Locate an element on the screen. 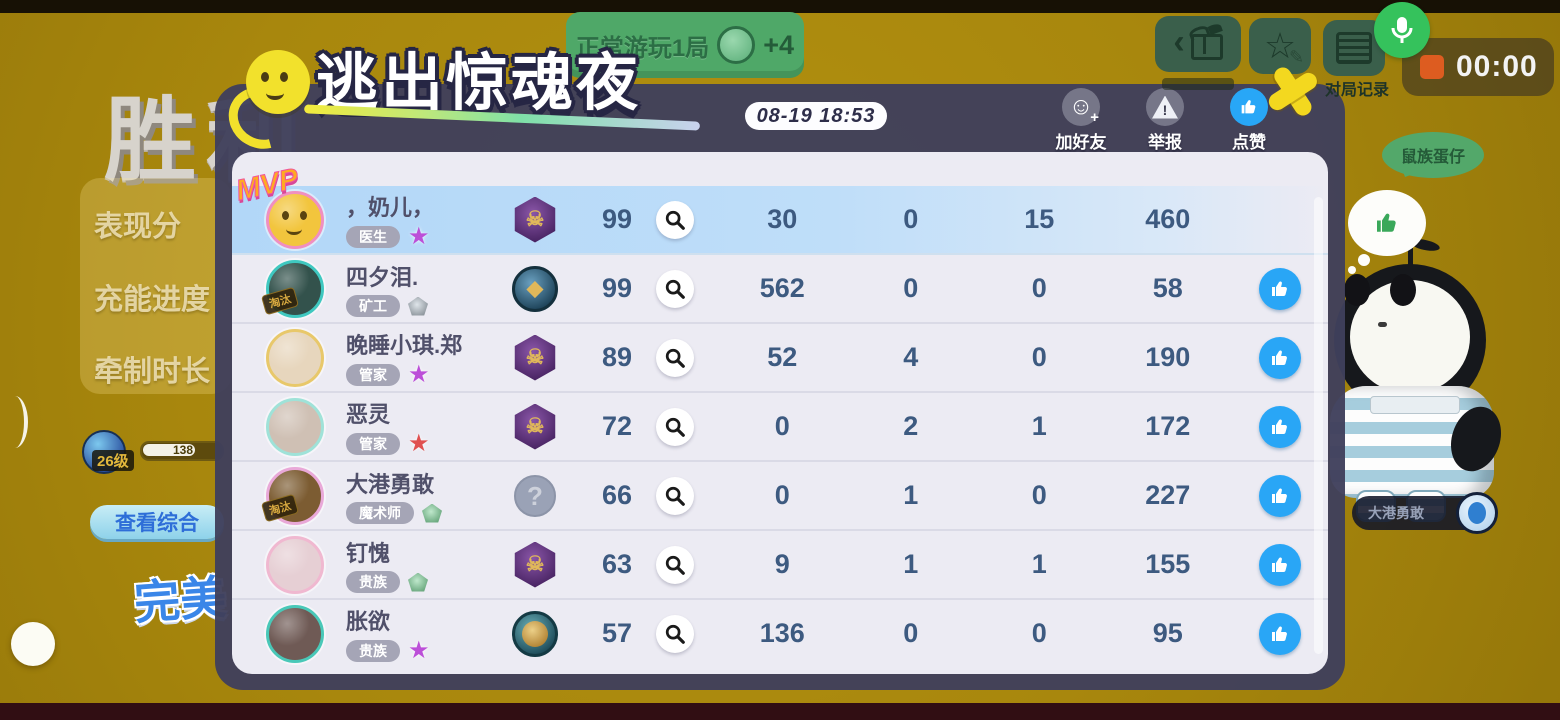 The width and height of the screenshot is (1560, 720). mascot-speech-bubble: 鼠族蛋仔 is located at coordinates (1433, 155).